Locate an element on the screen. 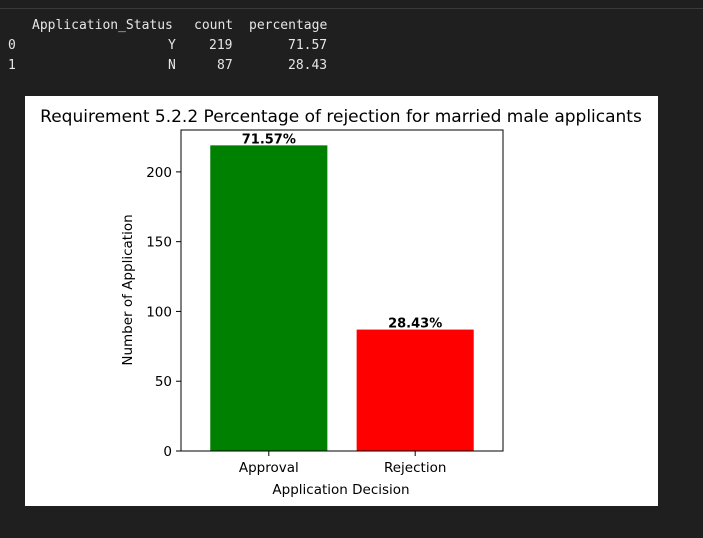 Image resolution: width=703 pixels, height=538 pixels. x-tick-label: Approval is located at coordinates (269, 468).